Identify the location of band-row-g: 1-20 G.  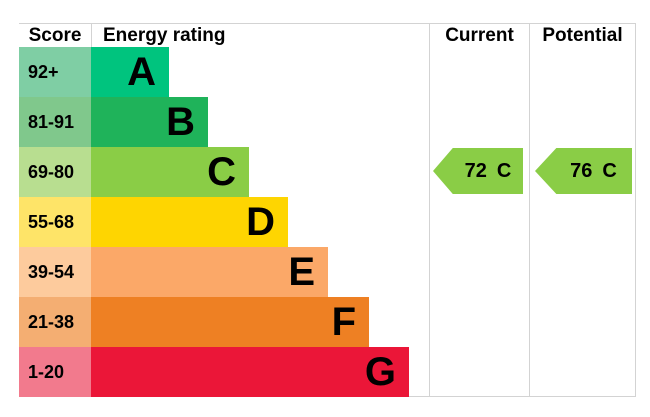
(327, 372).